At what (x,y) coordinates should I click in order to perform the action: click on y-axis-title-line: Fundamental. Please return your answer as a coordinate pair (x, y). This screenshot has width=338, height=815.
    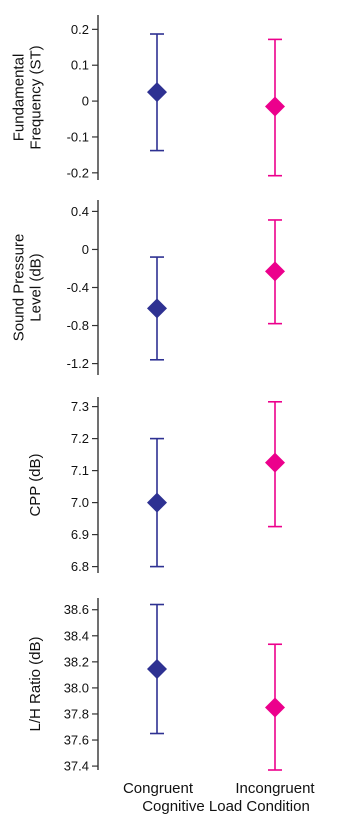
    Looking at the image, I should click on (19, 98).